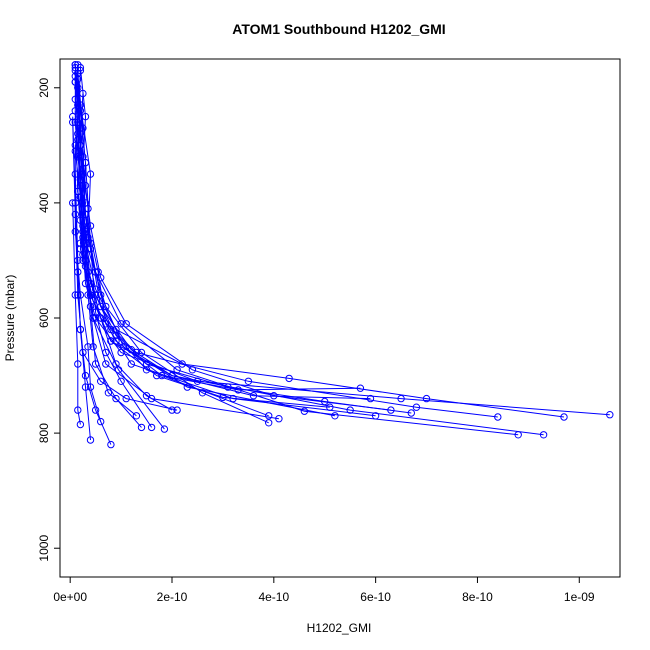 This screenshot has height=650, width=650. Describe the element at coordinates (44, 318) in the screenshot. I see `y-tick-label: 600` at that location.